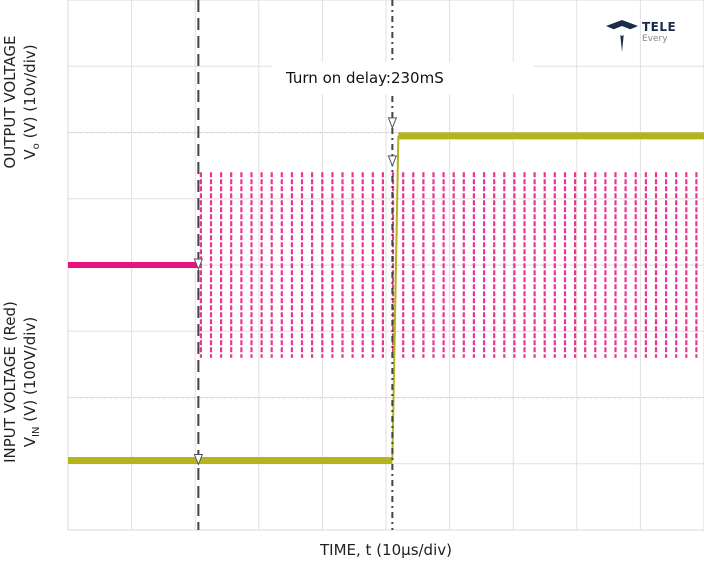  I want to click on output-voltage-step-edge, so click(395, 298).